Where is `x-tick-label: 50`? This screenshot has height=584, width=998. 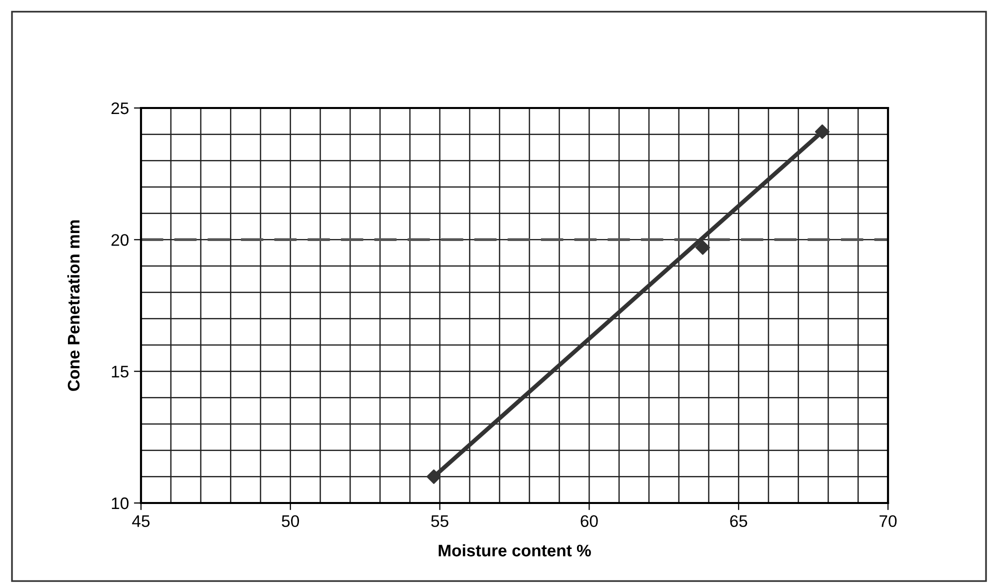 x-tick-label: 50 is located at coordinates (291, 521).